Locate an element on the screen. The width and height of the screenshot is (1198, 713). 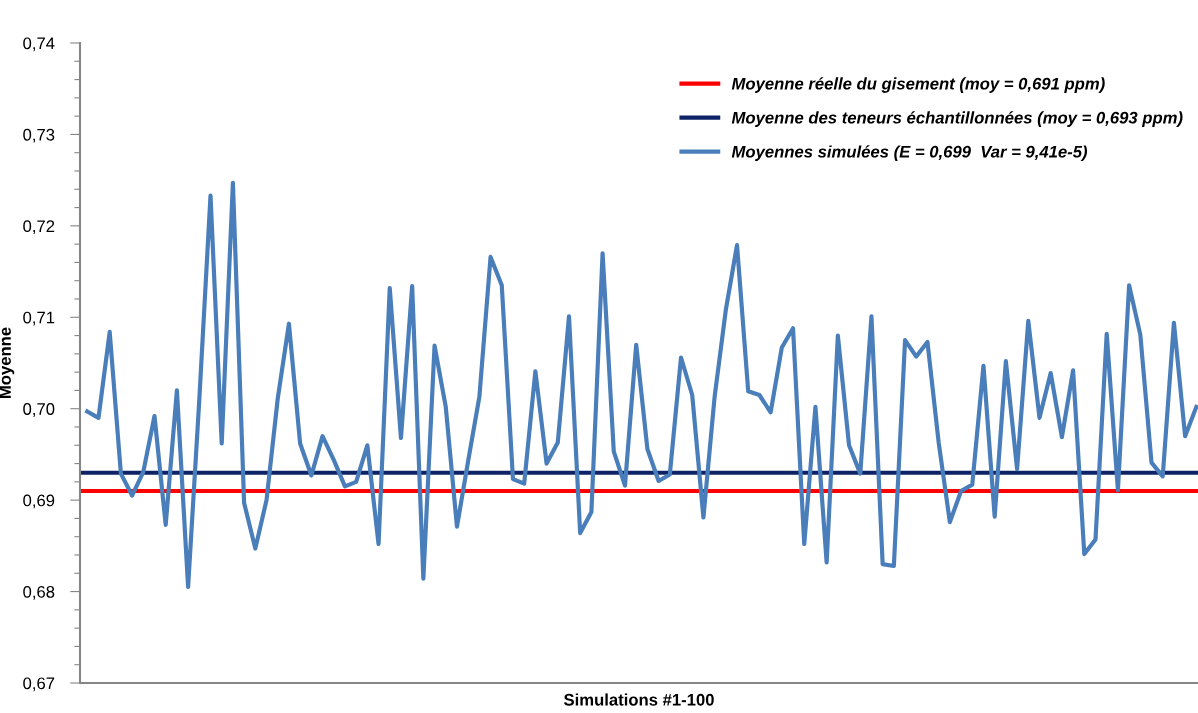
x-axis-title: Simulations #1-100 is located at coordinates (638, 699).